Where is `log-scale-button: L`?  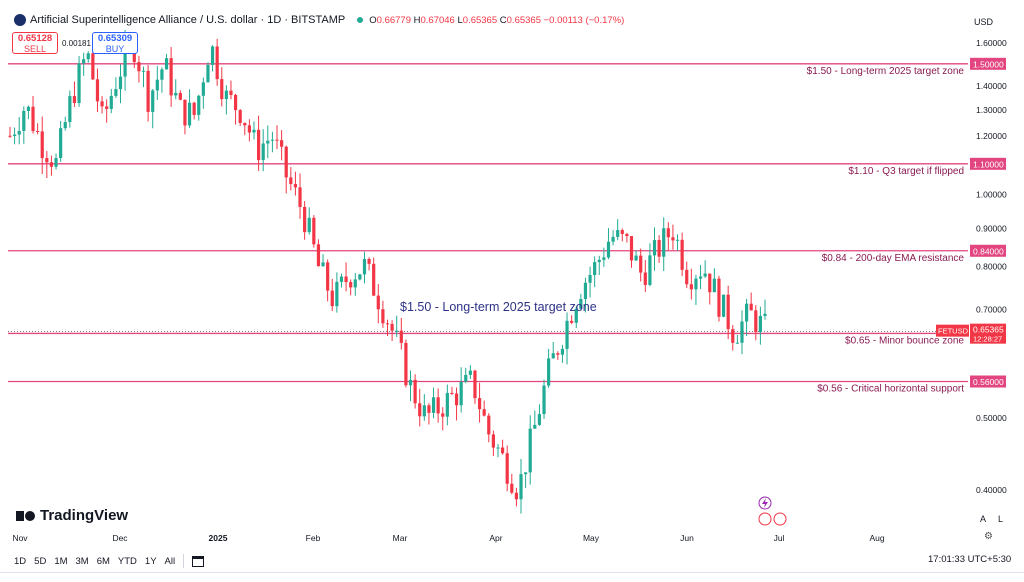 log-scale-button: L is located at coordinates (1001, 519).